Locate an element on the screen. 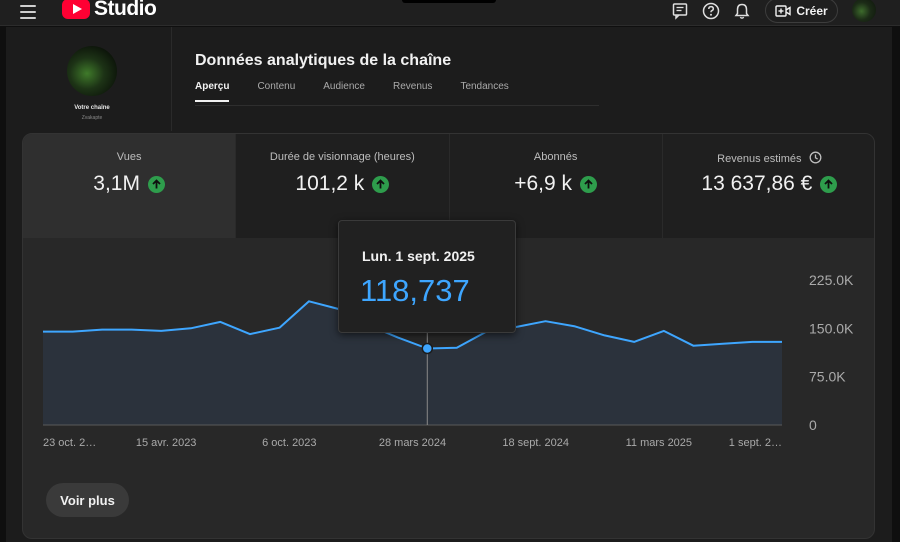  tab-revenus: Revenus is located at coordinates (412, 86).